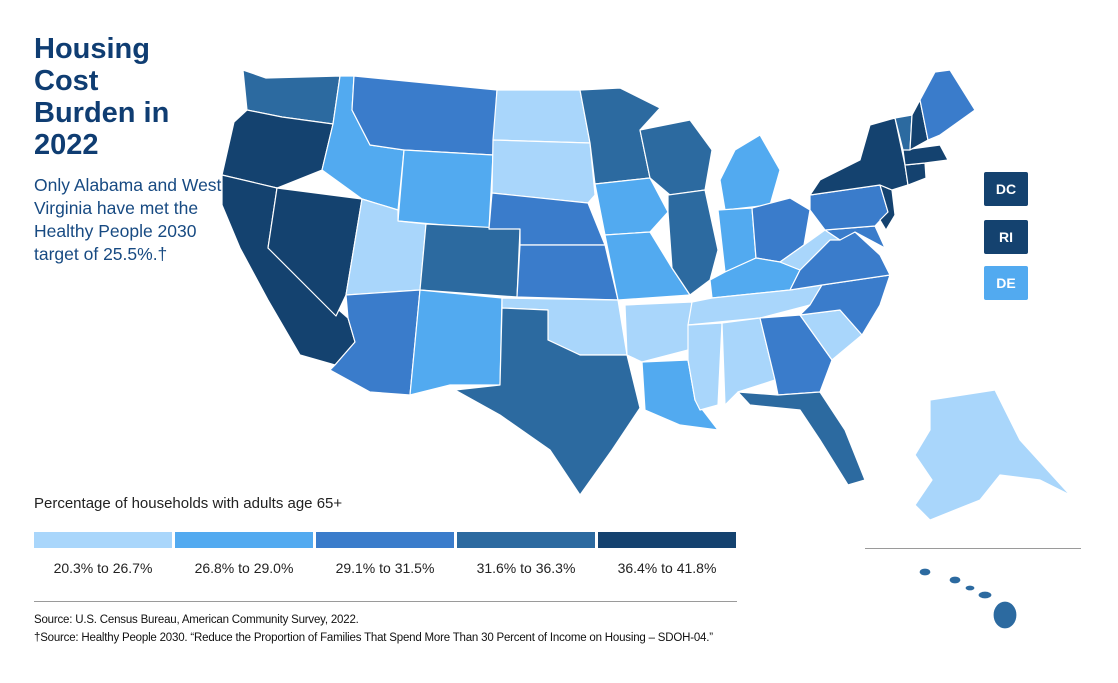 The width and height of the screenshot is (1118, 683). What do you see at coordinates (385, 601) in the screenshot?
I see `sources-divider` at bounding box center [385, 601].